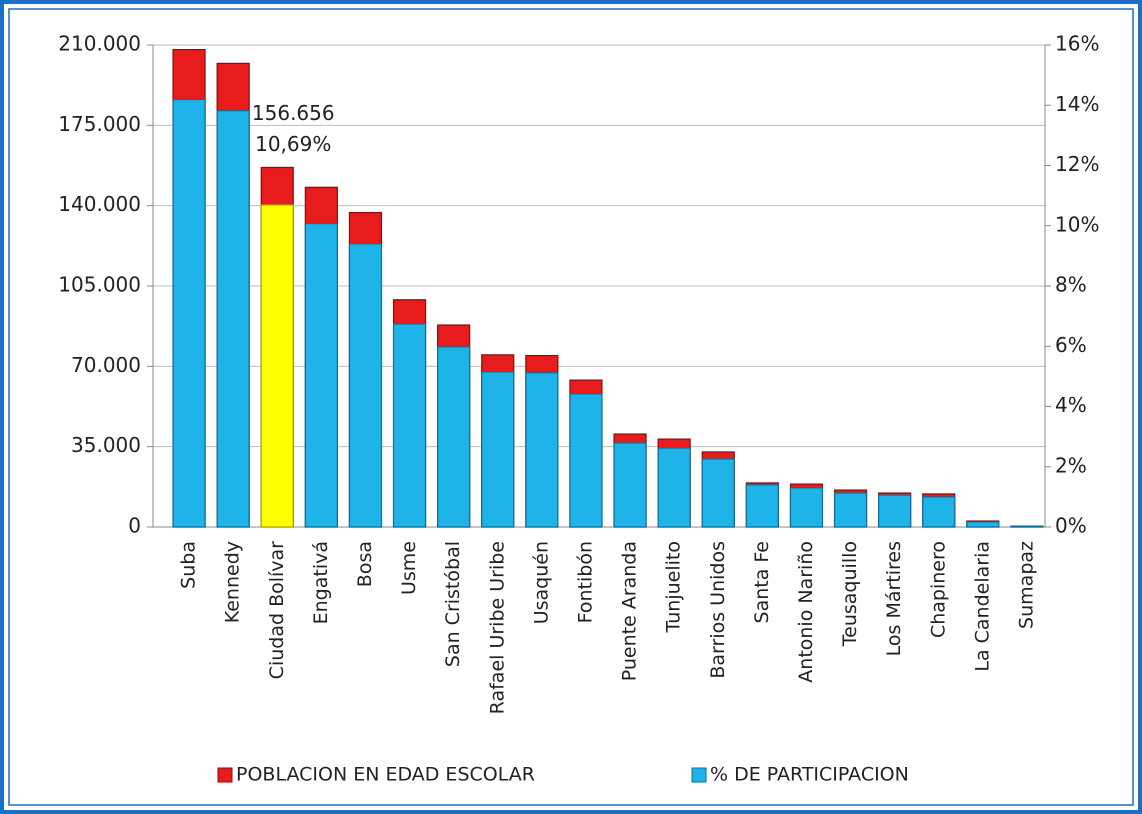 The height and width of the screenshot is (814, 1142). I want to click on y-tick-label: 105.000, so click(99, 285).